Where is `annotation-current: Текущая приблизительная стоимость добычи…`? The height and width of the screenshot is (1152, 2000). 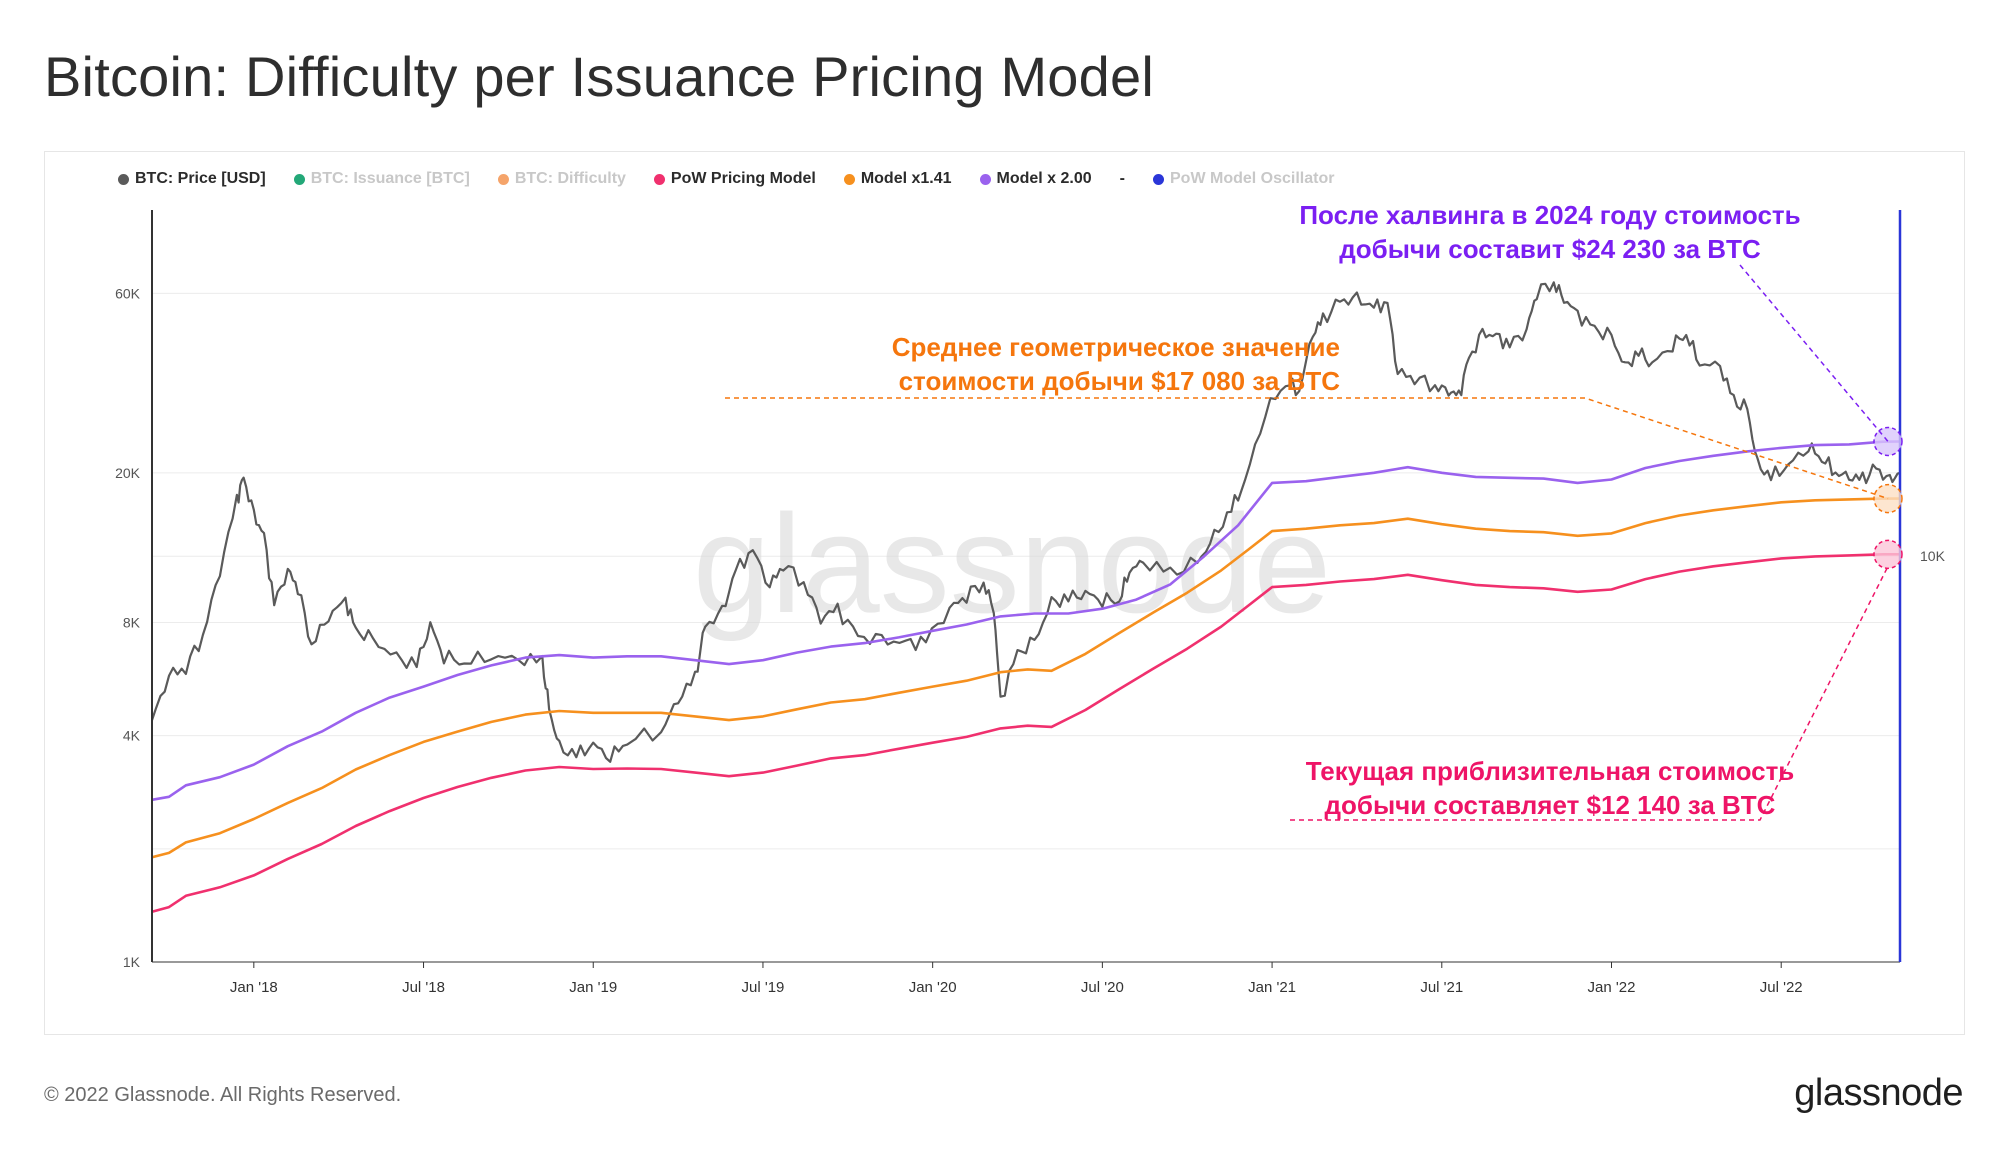
annotation-current: Текущая приблизительная стоимость добычи… is located at coordinates (1550, 788).